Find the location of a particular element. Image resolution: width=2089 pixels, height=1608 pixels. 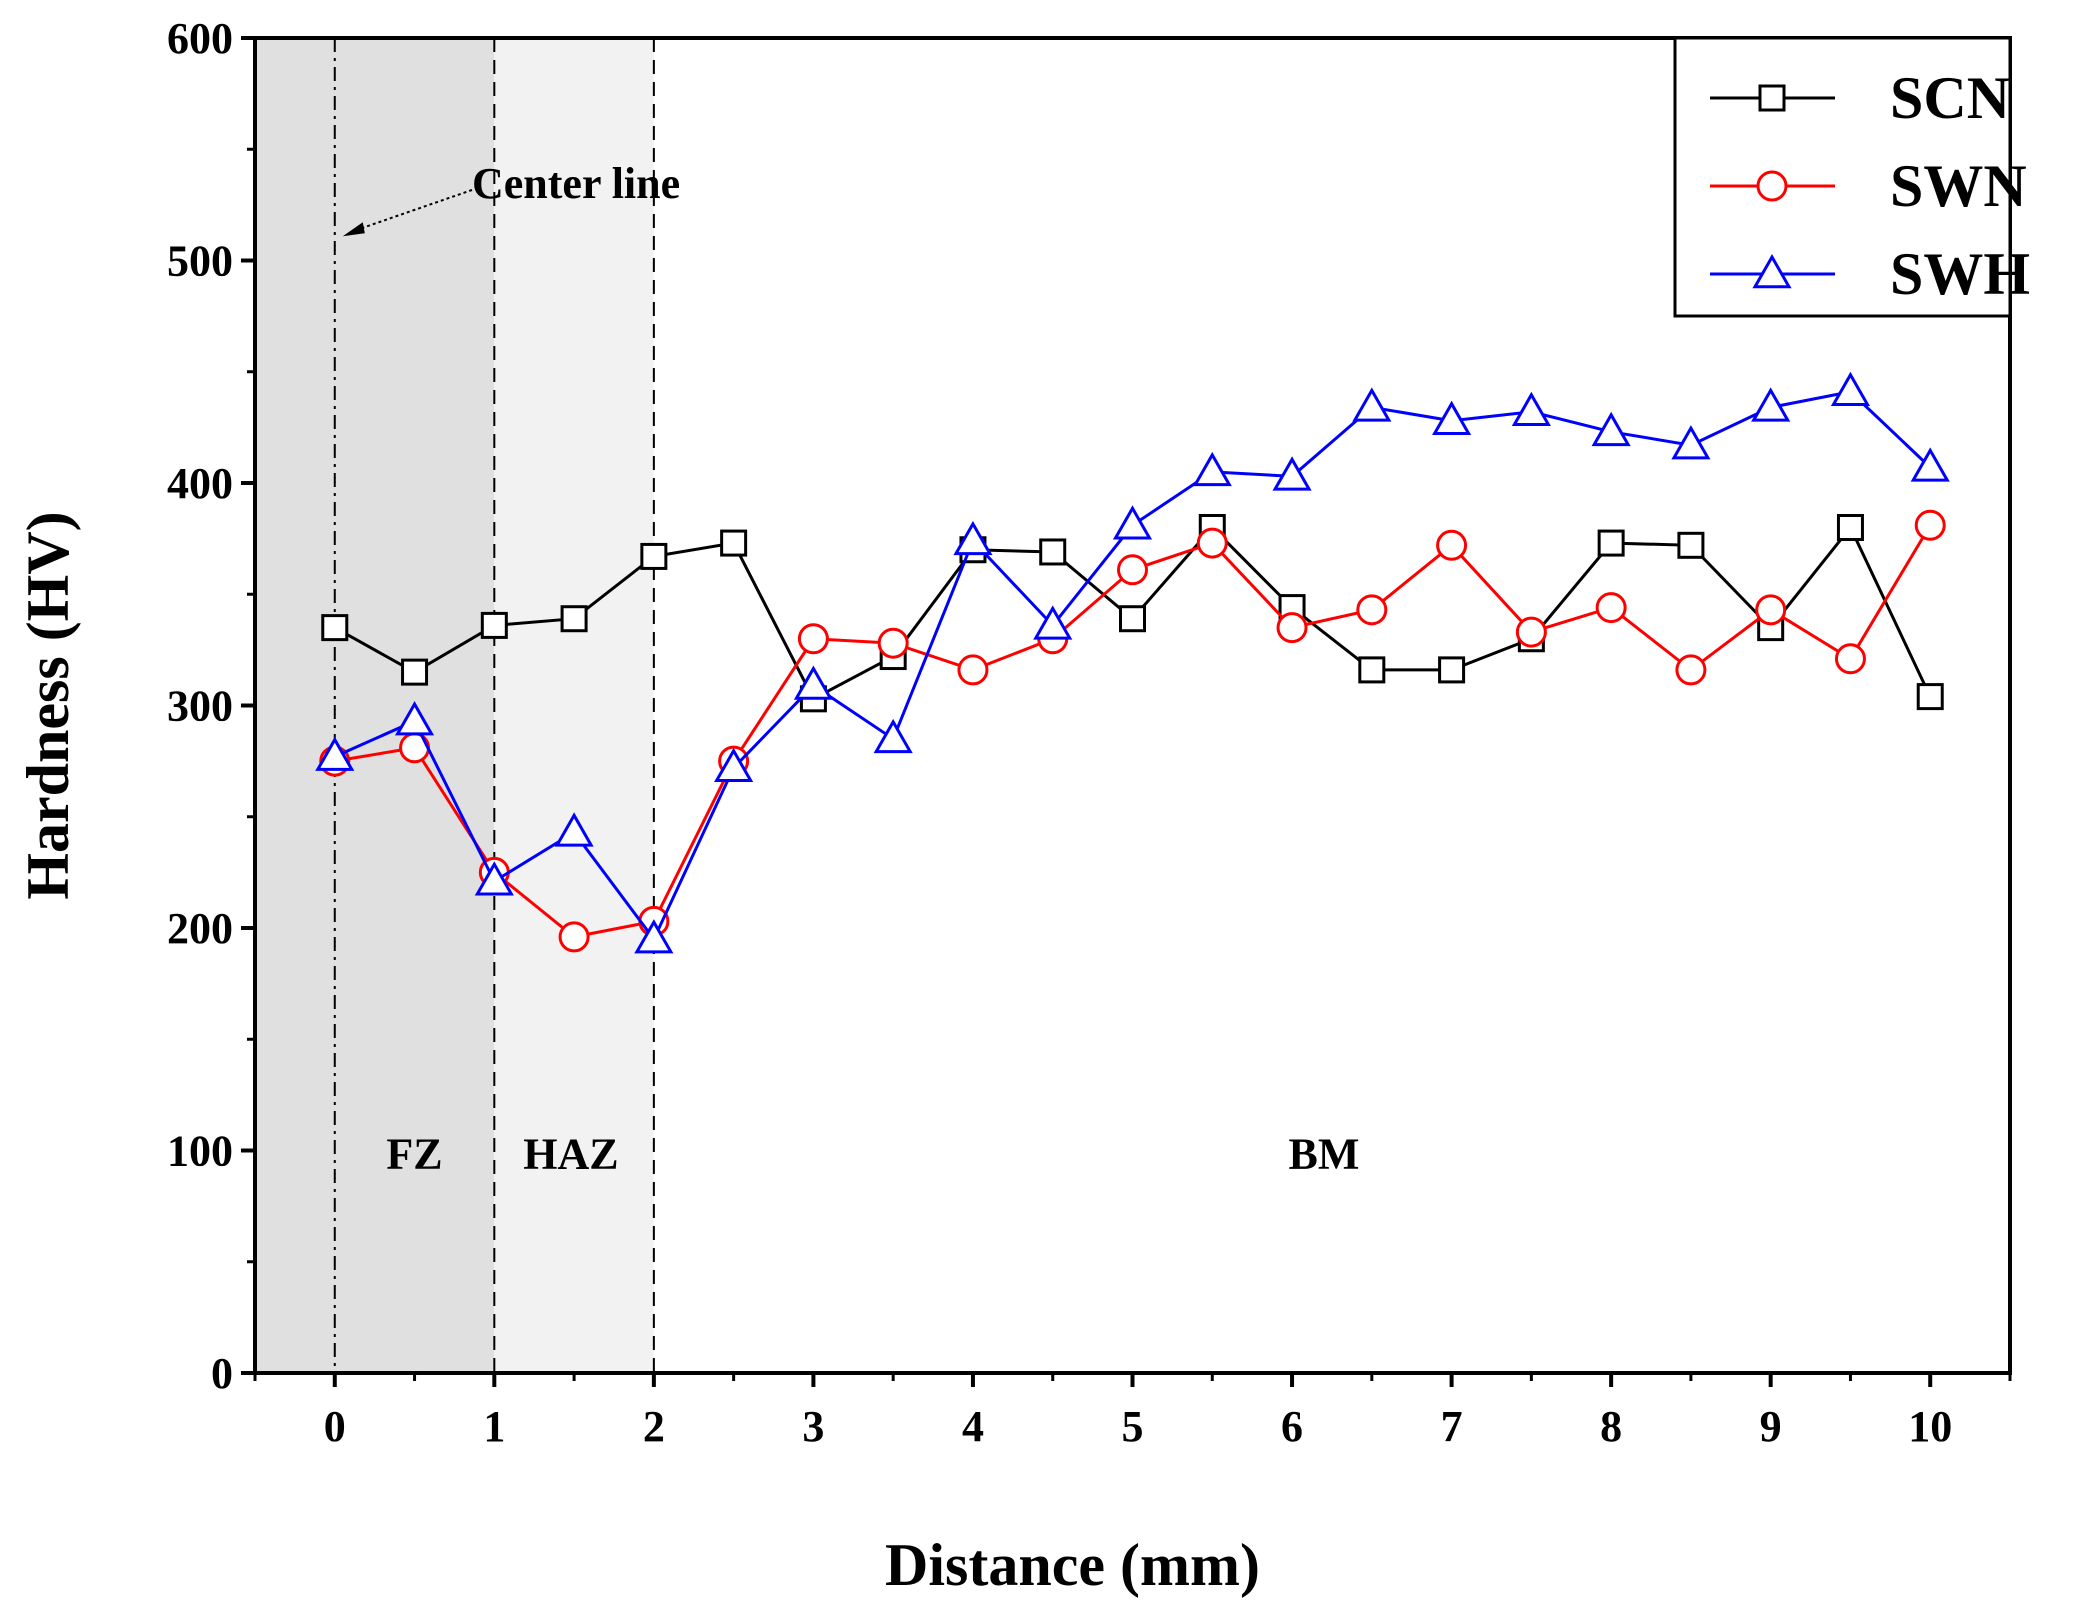

legend-label-swn: SWN is located at coordinates (1958, 186).